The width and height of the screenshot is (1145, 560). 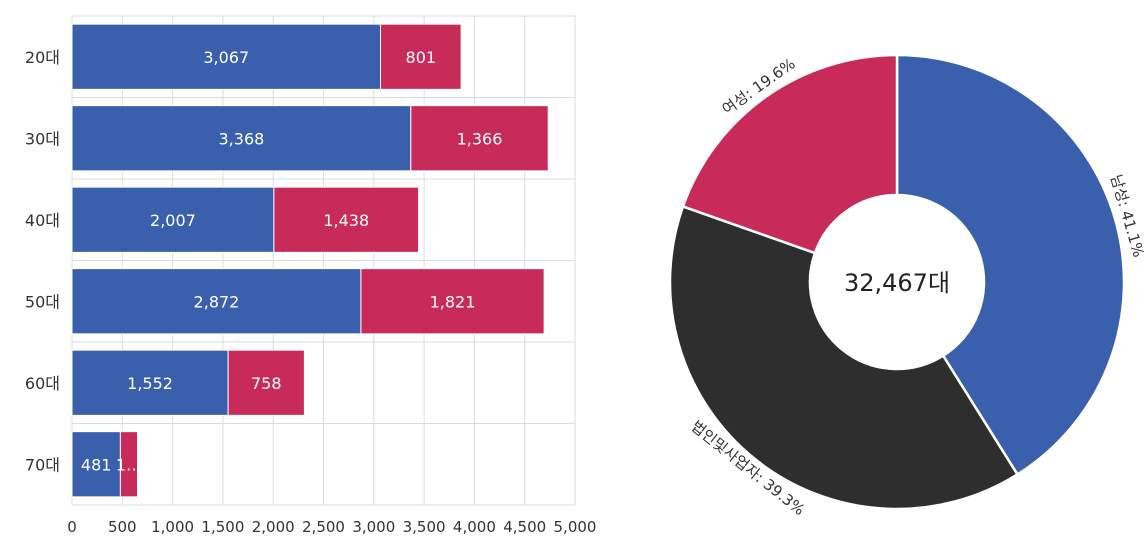 I want to click on data-label: 1,821, so click(x=453, y=301).